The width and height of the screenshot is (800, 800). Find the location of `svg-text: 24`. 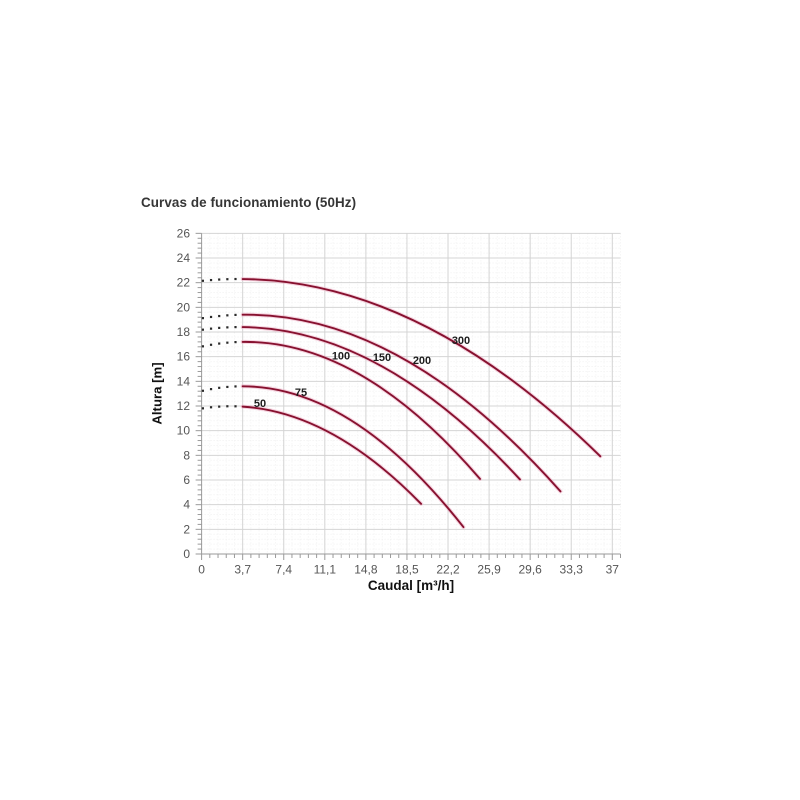

svg-text: 24 is located at coordinates (184, 258).